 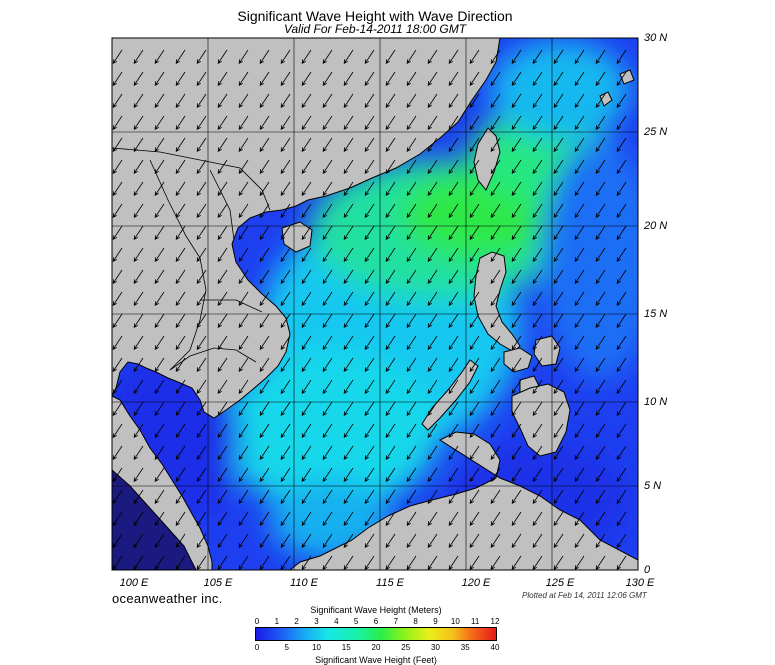 I want to click on colorbar-tick: 0, so click(x=257, y=621).